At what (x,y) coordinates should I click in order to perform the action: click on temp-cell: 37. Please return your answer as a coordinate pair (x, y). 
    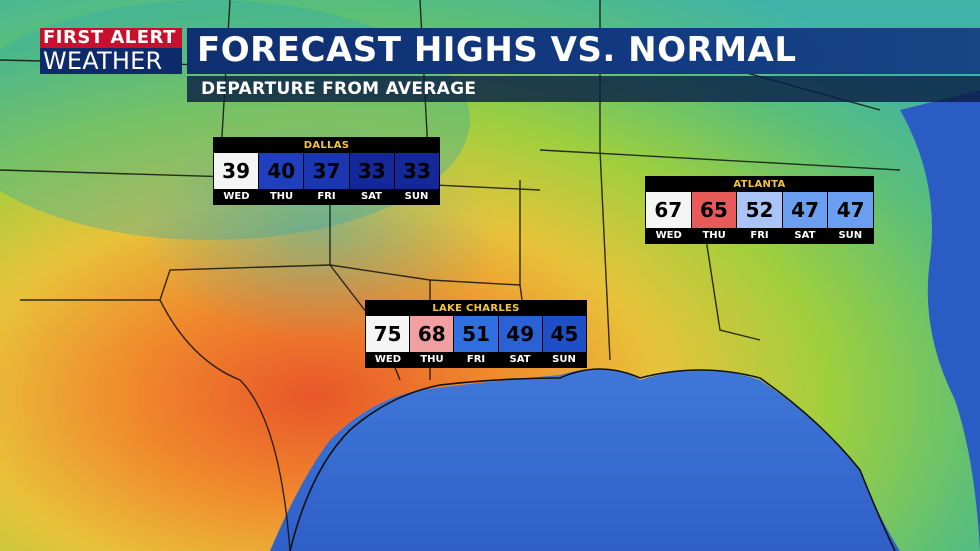
    Looking at the image, I should click on (327, 171).